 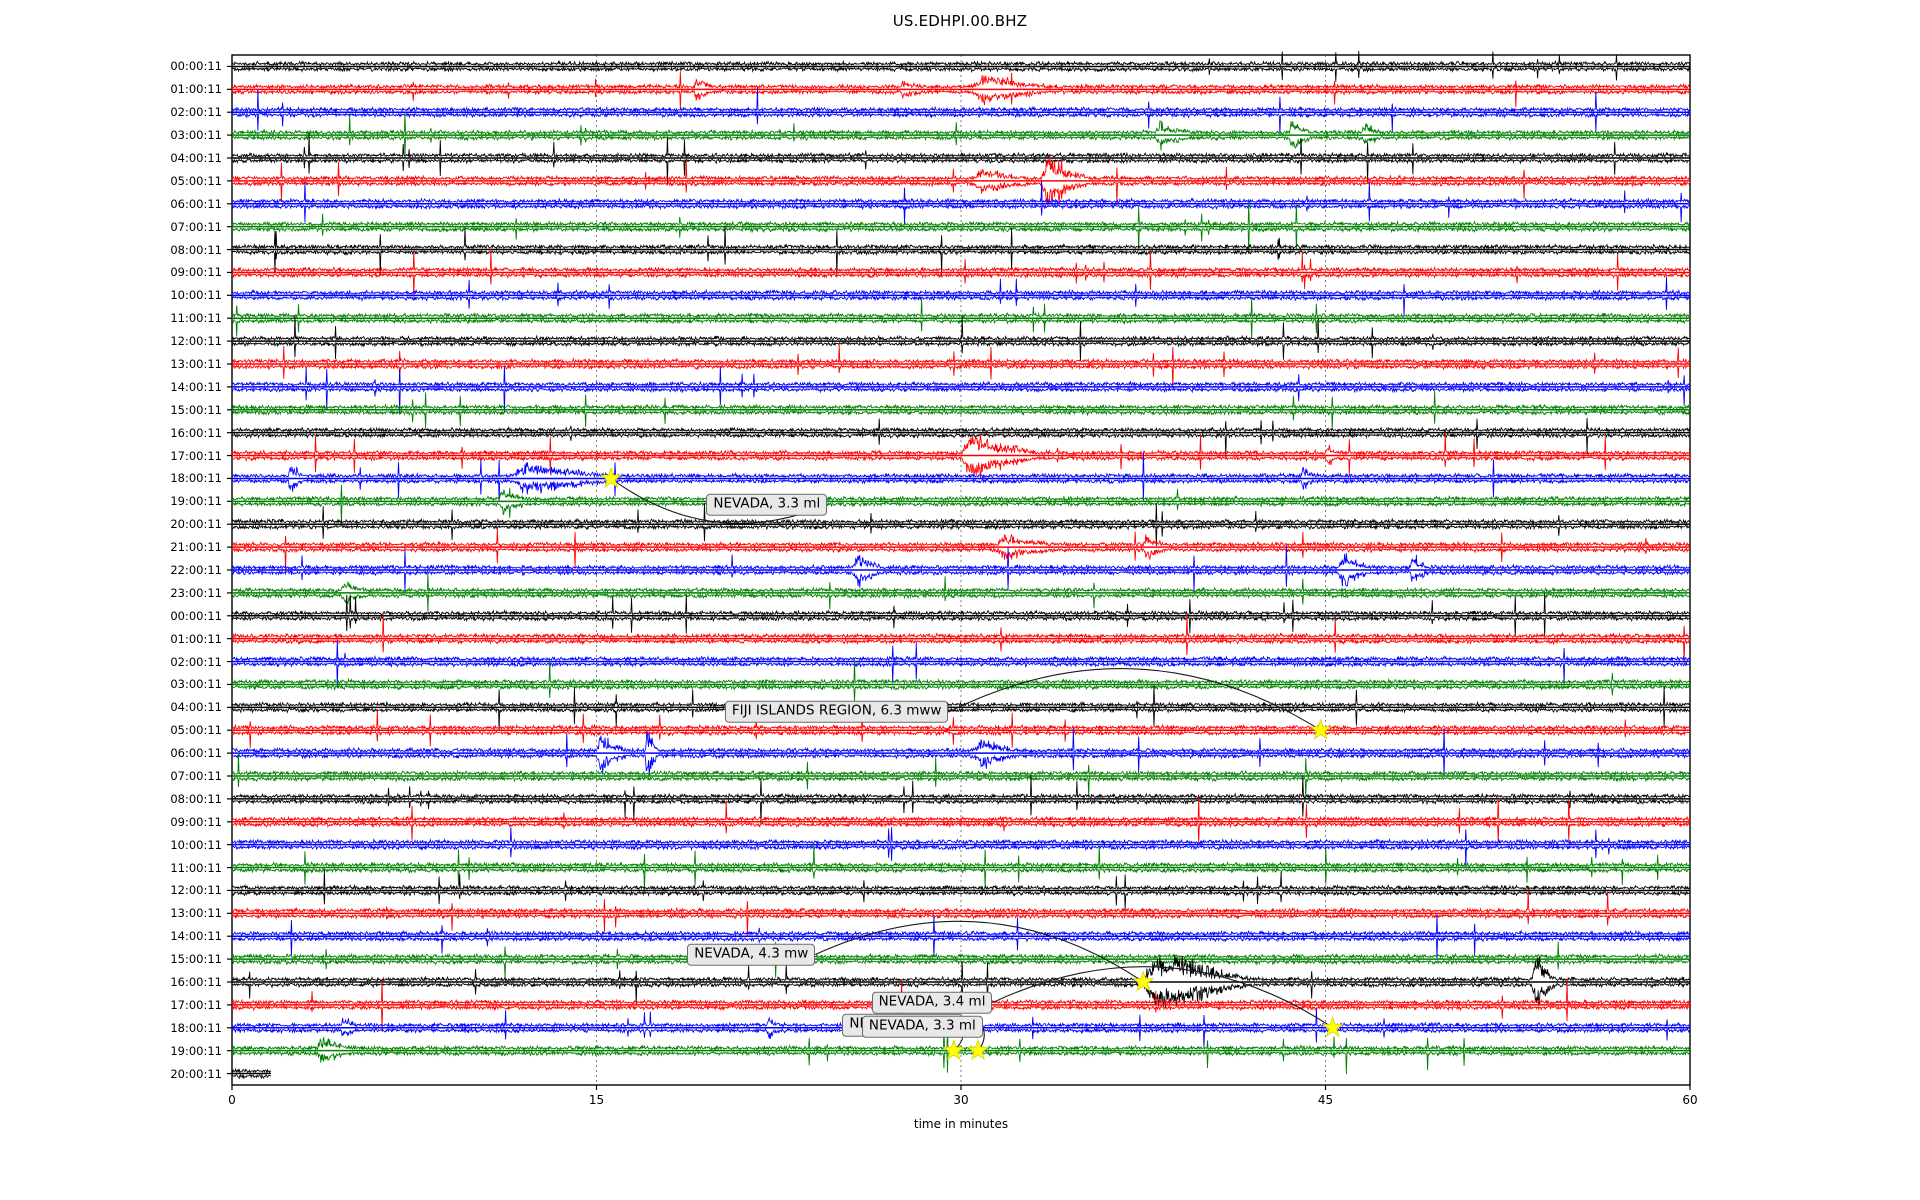 What do you see at coordinates (932, 1002) in the screenshot?
I see `event-label: NEVADA, 3.4 ml` at bounding box center [932, 1002].